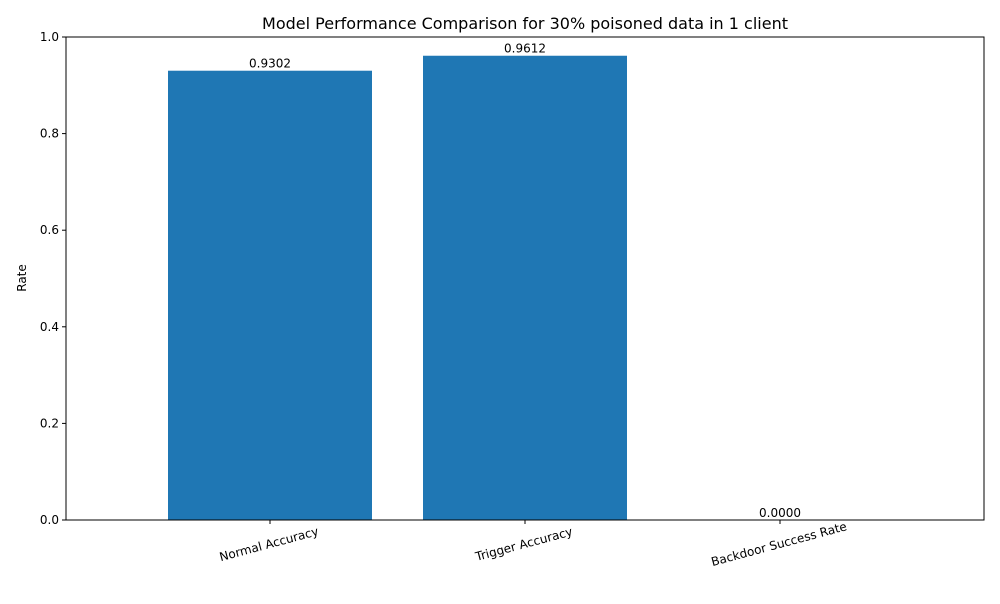 The height and width of the screenshot is (604, 1000). What do you see at coordinates (49, 37) in the screenshot?
I see `y-tick-label: 1.0` at bounding box center [49, 37].